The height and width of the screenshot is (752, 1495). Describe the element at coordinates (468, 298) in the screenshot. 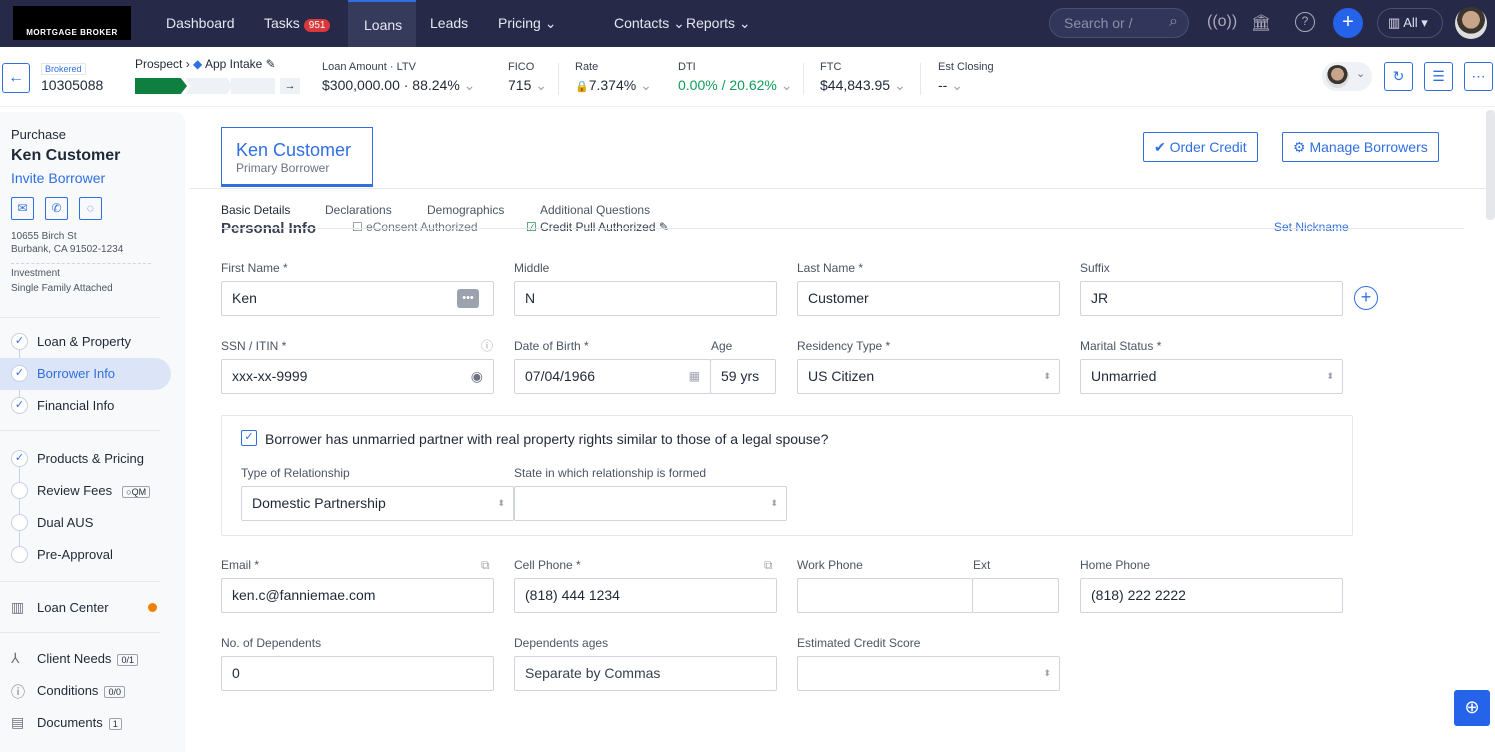

I see `more-icon: •••` at that location.